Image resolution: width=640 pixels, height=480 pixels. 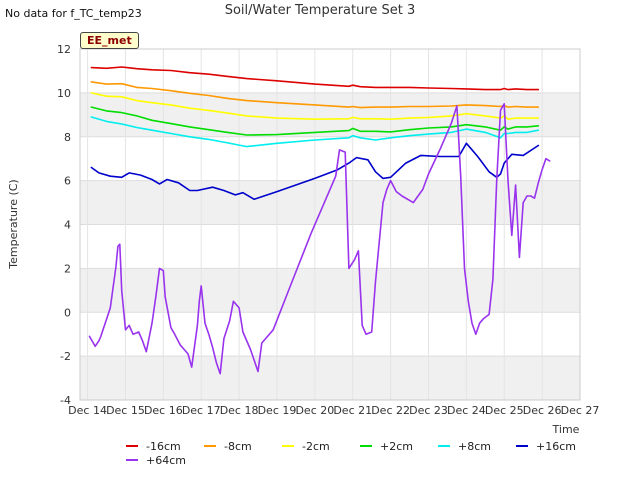 What do you see at coordinates (352, 410) in the screenshot?
I see `x-tick-label: Dec 21` at bounding box center [352, 410].